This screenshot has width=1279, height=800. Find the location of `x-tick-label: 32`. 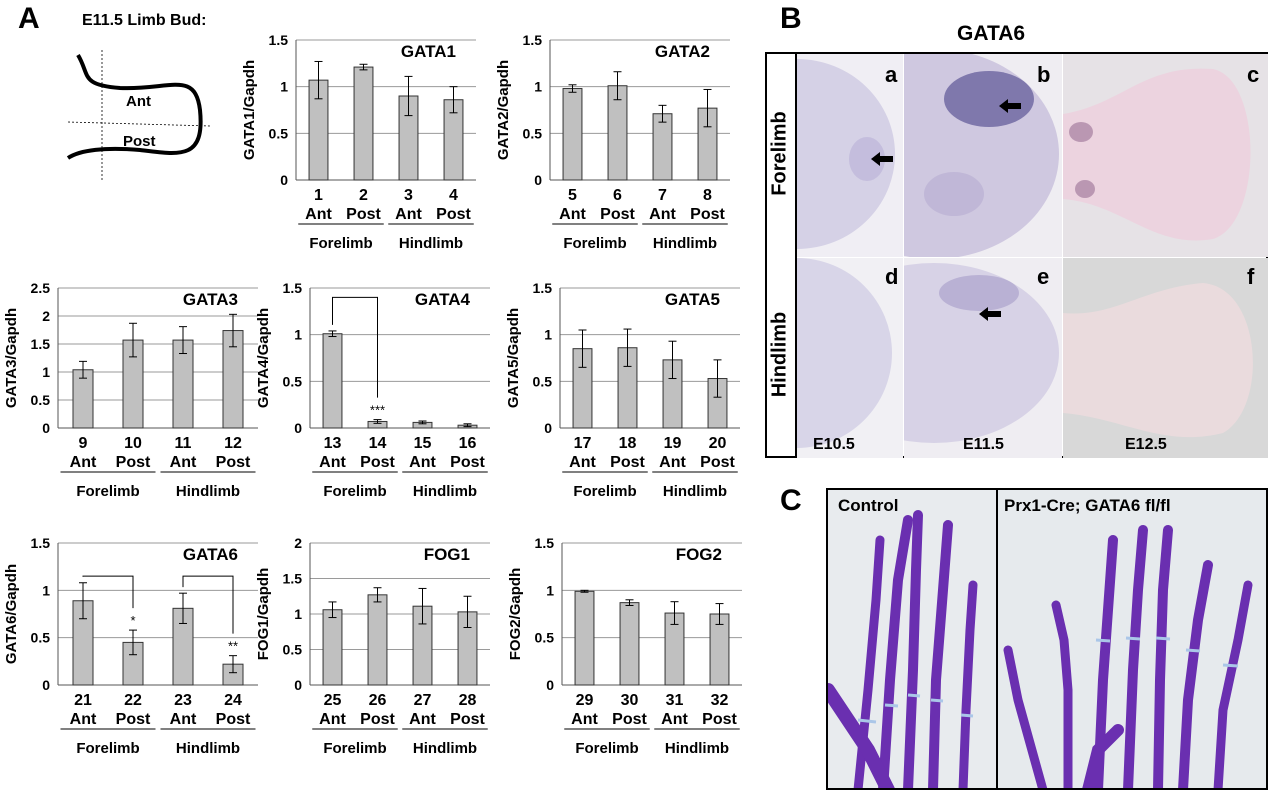

x-tick-label: 32 is located at coordinates (720, 700).